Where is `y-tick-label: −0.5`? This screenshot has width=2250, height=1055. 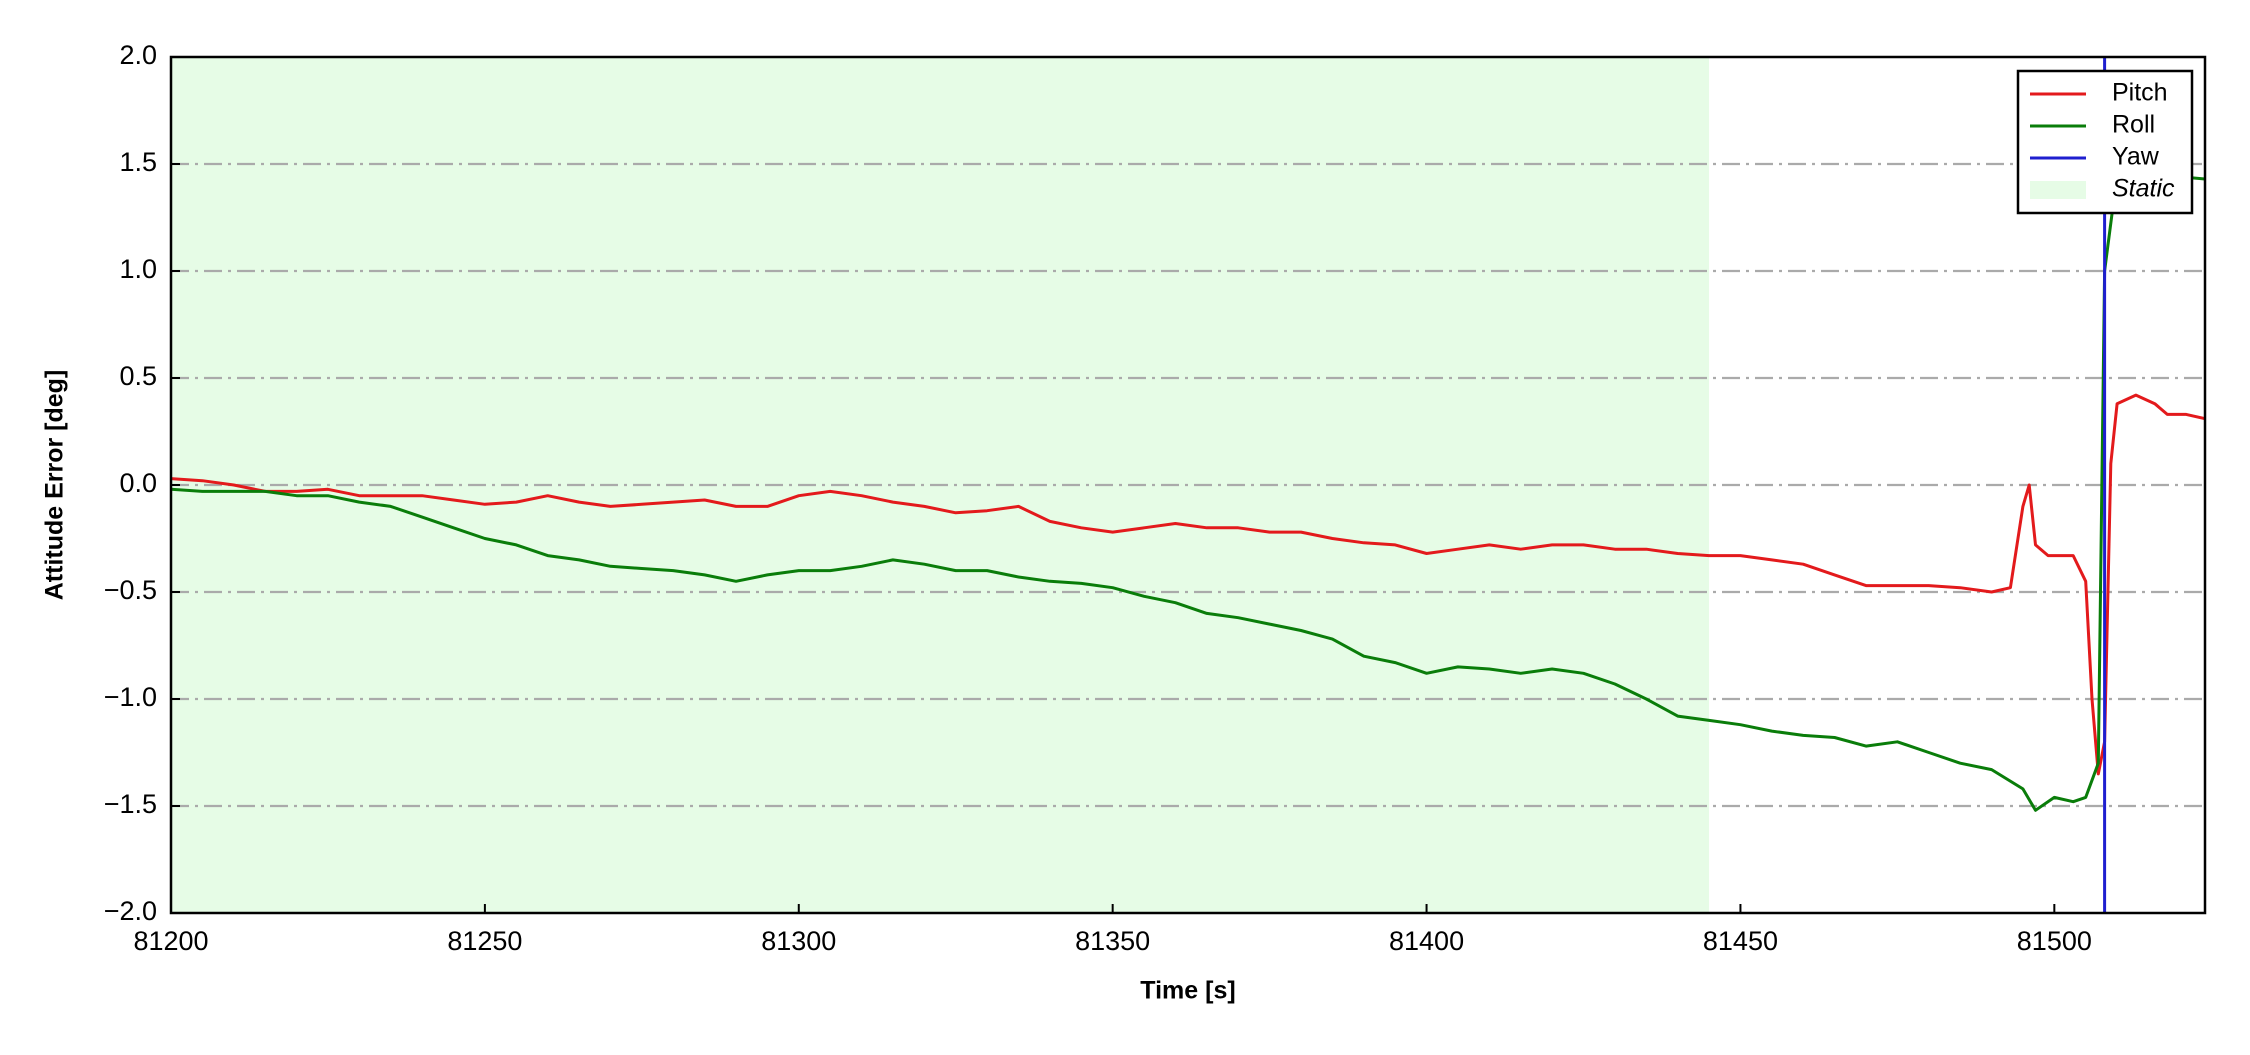 y-tick-label: −0.5 is located at coordinates (130, 590).